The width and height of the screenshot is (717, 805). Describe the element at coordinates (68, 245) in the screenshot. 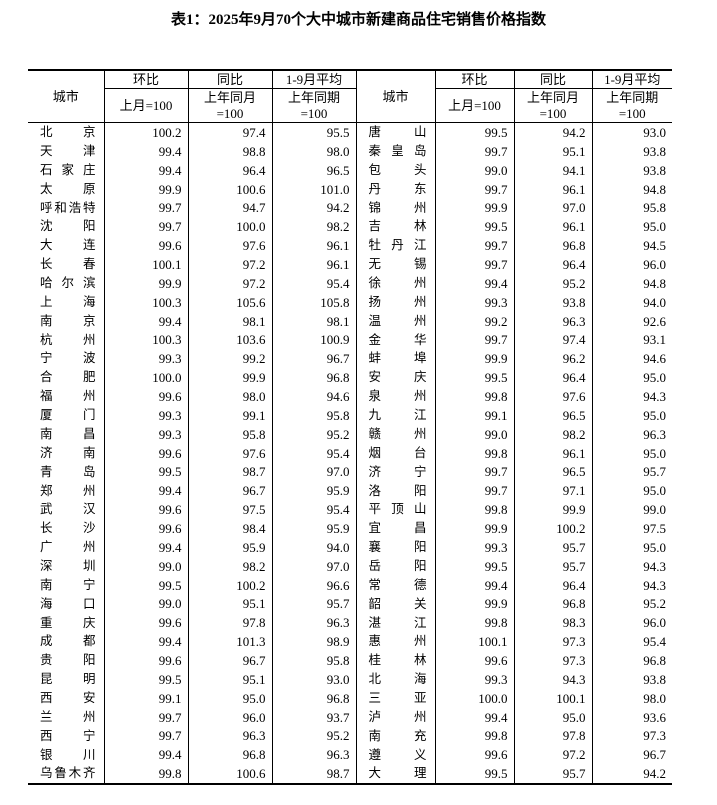

I see `city-name: 大连` at that location.